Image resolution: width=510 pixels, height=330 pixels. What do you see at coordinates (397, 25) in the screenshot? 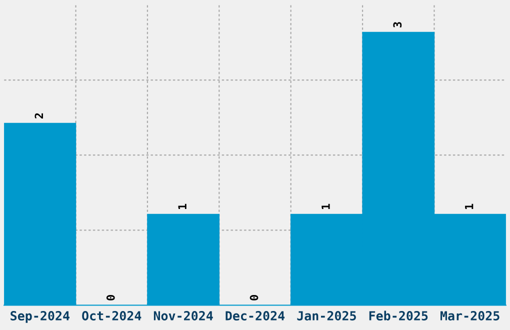
I see `data-label: 3` at bounding box center [397, 25].